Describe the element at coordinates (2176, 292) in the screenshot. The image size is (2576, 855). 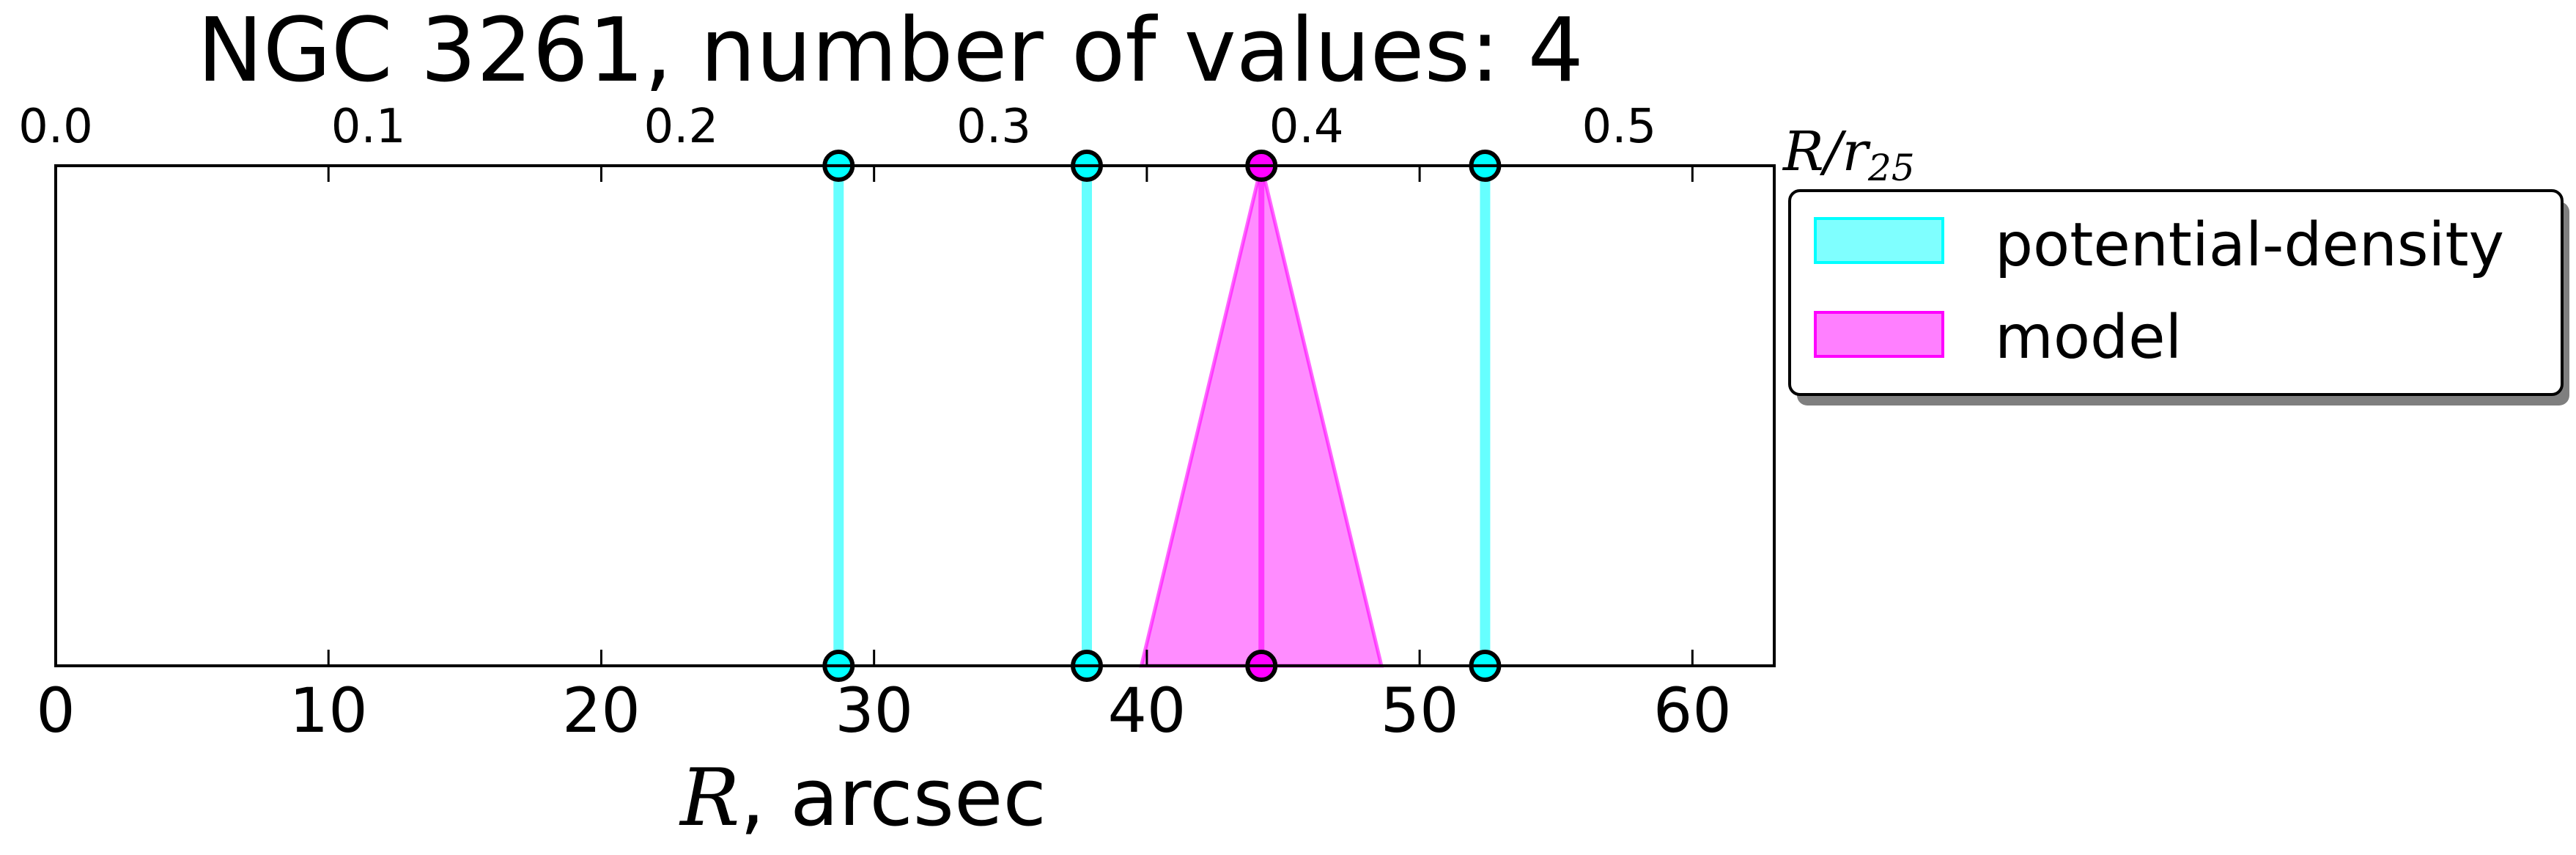
I see `legend-box` at that location.